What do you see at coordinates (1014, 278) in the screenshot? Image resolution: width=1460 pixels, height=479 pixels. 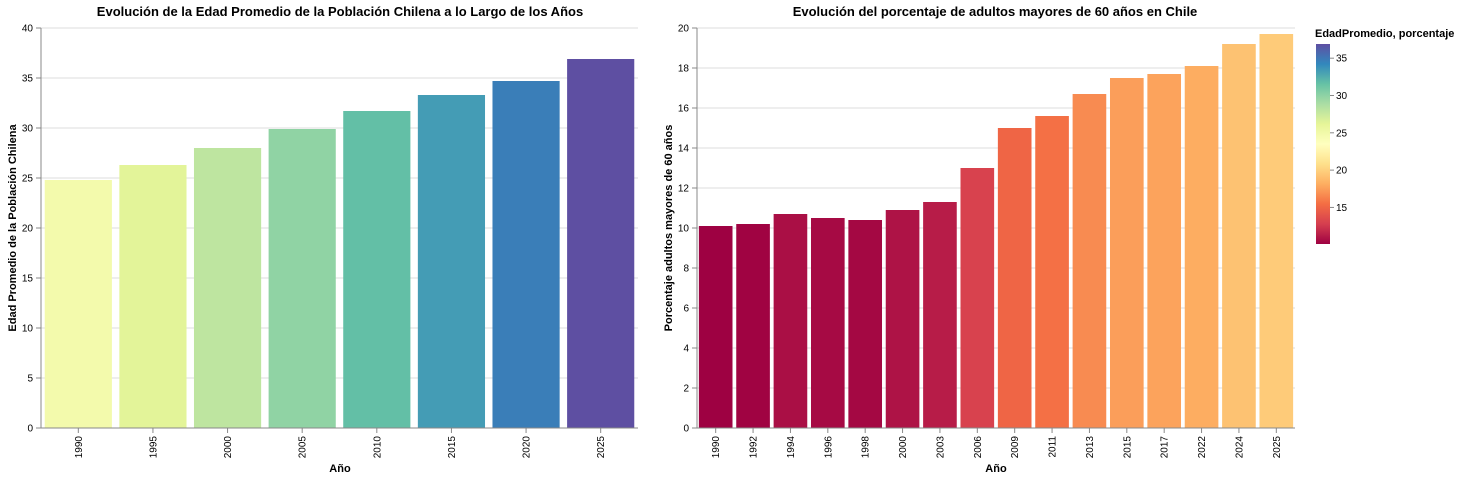 I see `bar-2009` at bounding box center [1014, 278].